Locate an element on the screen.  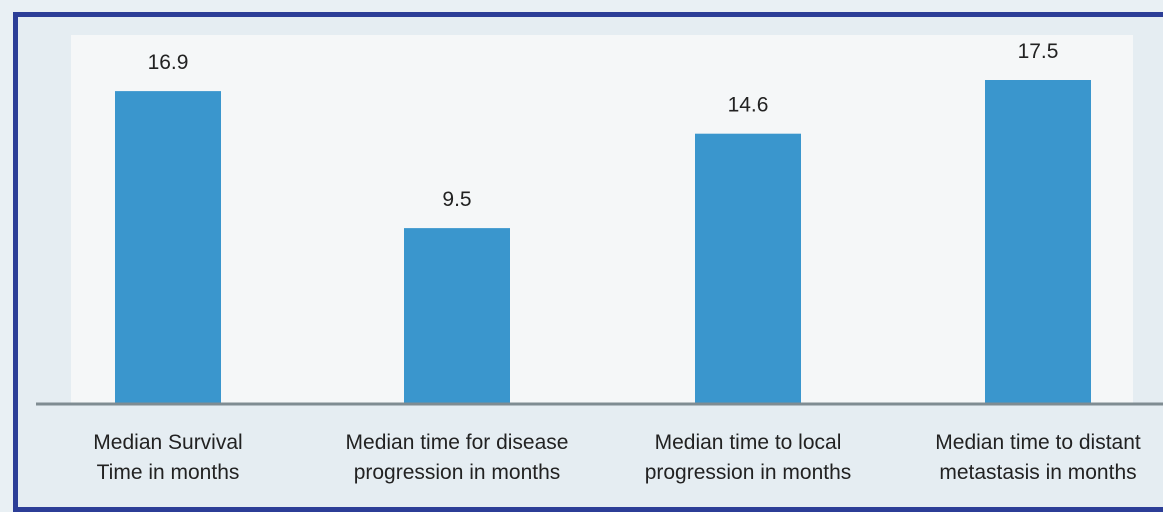
x-tick-label-4-line-2: metastasis in months is located at coordinates (1037, 472).